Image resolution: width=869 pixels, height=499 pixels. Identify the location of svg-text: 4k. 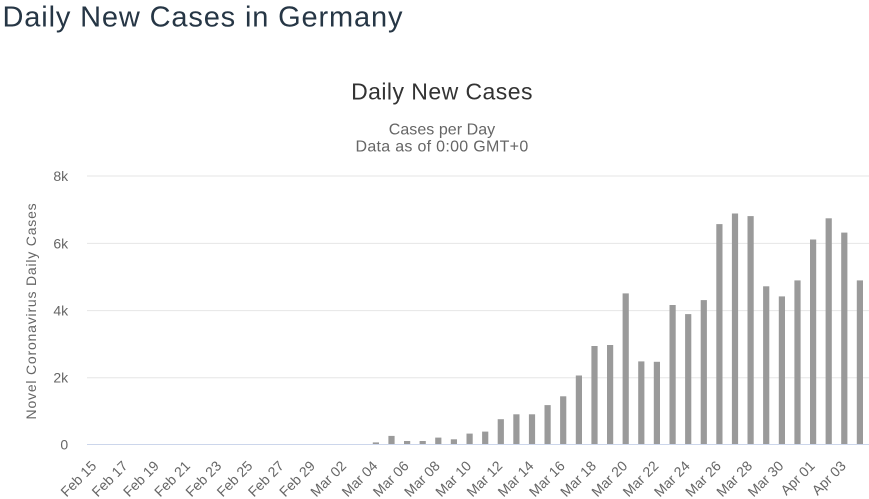
(61, 311).